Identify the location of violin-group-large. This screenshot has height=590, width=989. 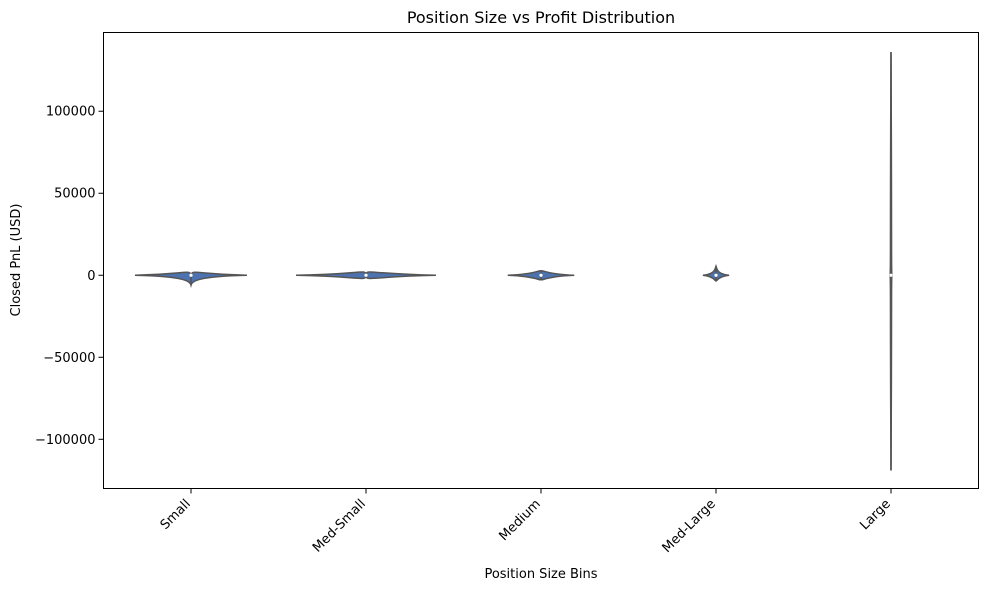
(891, 261).